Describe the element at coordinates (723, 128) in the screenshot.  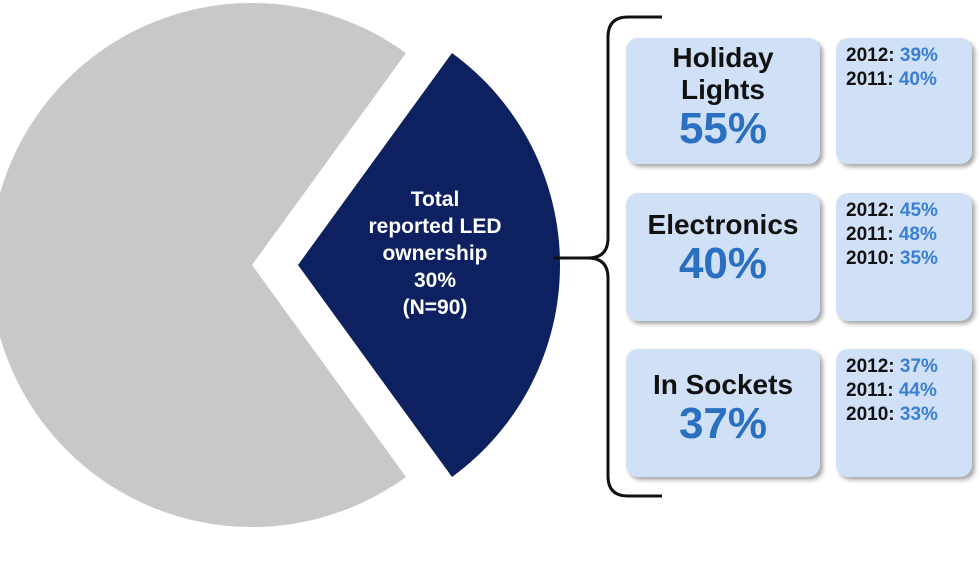
I see `category-percent: 55%` at that location.